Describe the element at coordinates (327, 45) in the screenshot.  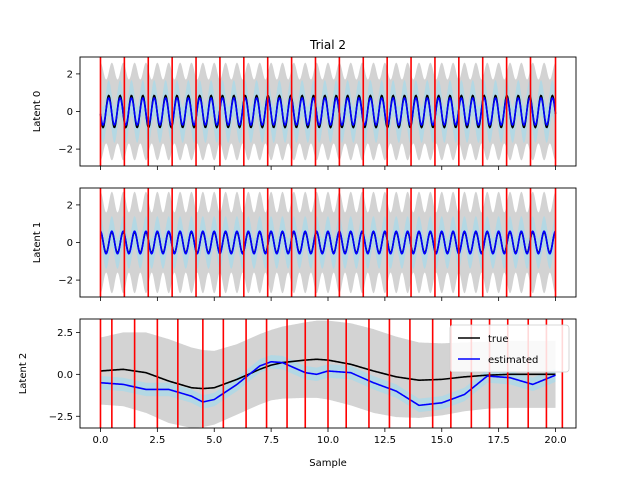
I see `chart-title: Trial 2` at that location.